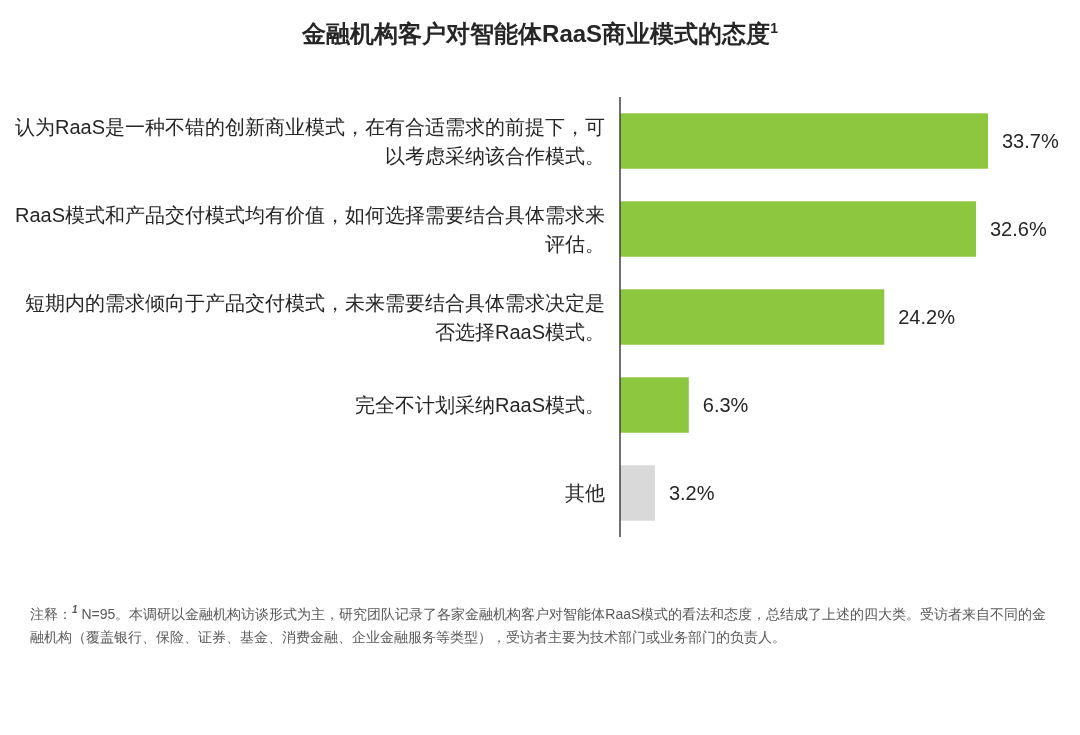  What do you see at coordinates (927, 317) in the screenshot?
I see `data-label: 24.2%` at bounding box center [927, 317].